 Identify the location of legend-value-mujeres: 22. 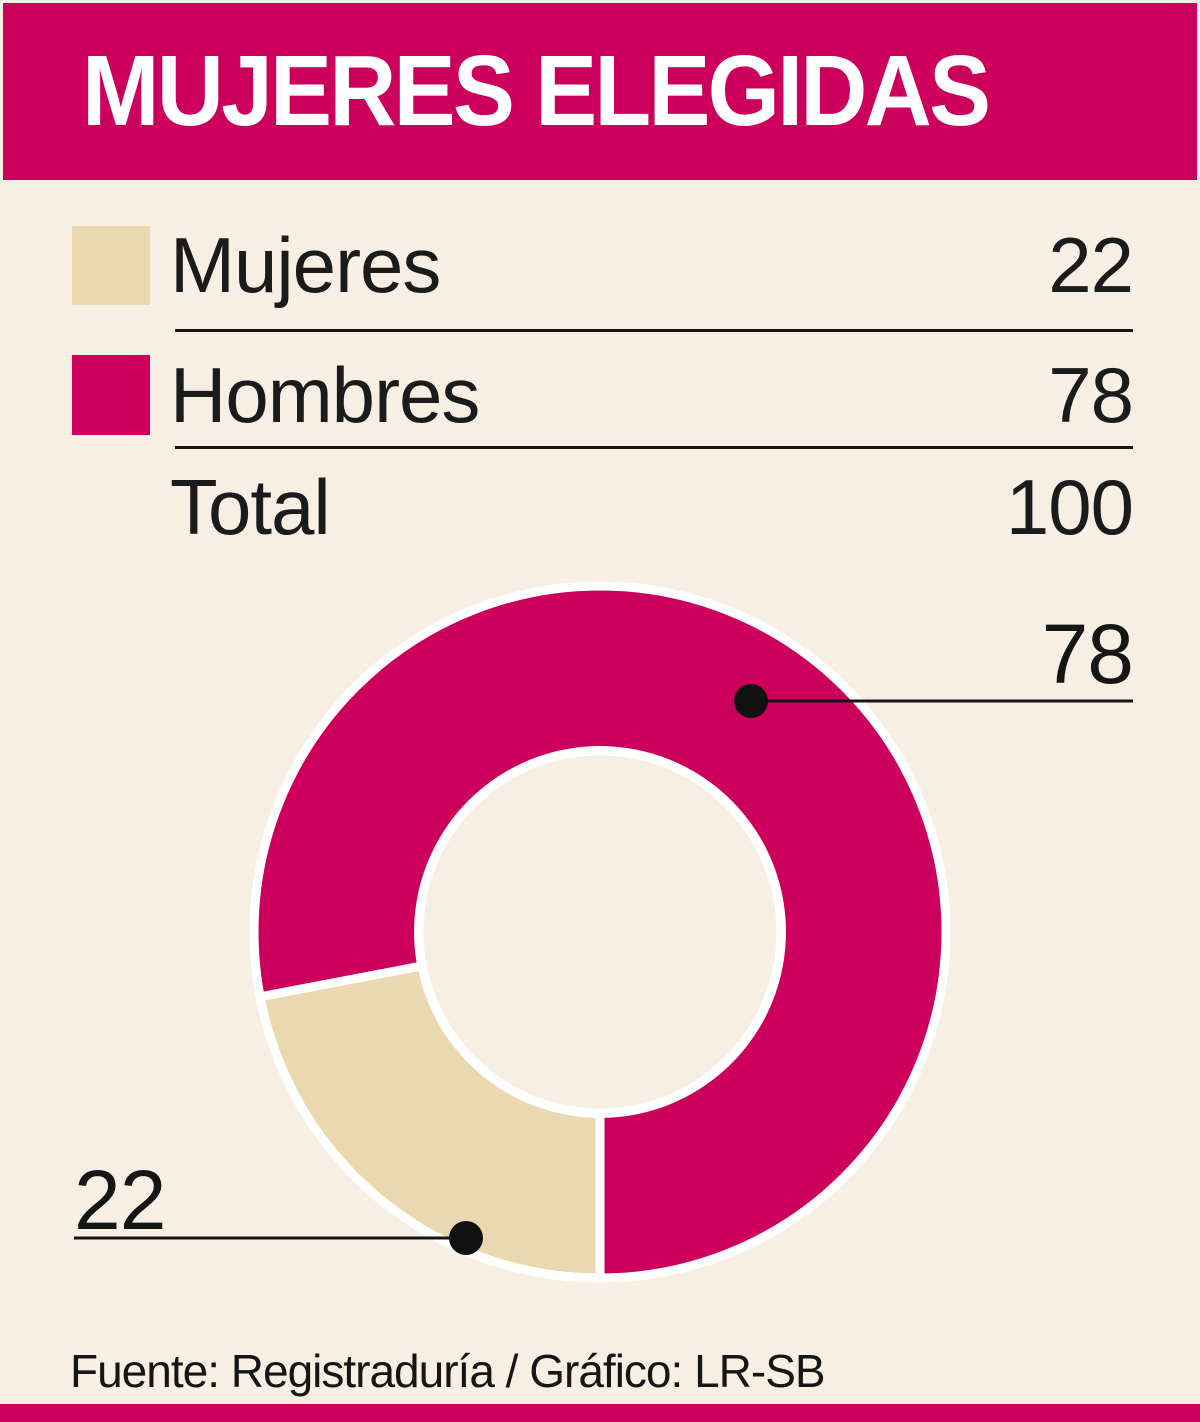
(1091, 264).